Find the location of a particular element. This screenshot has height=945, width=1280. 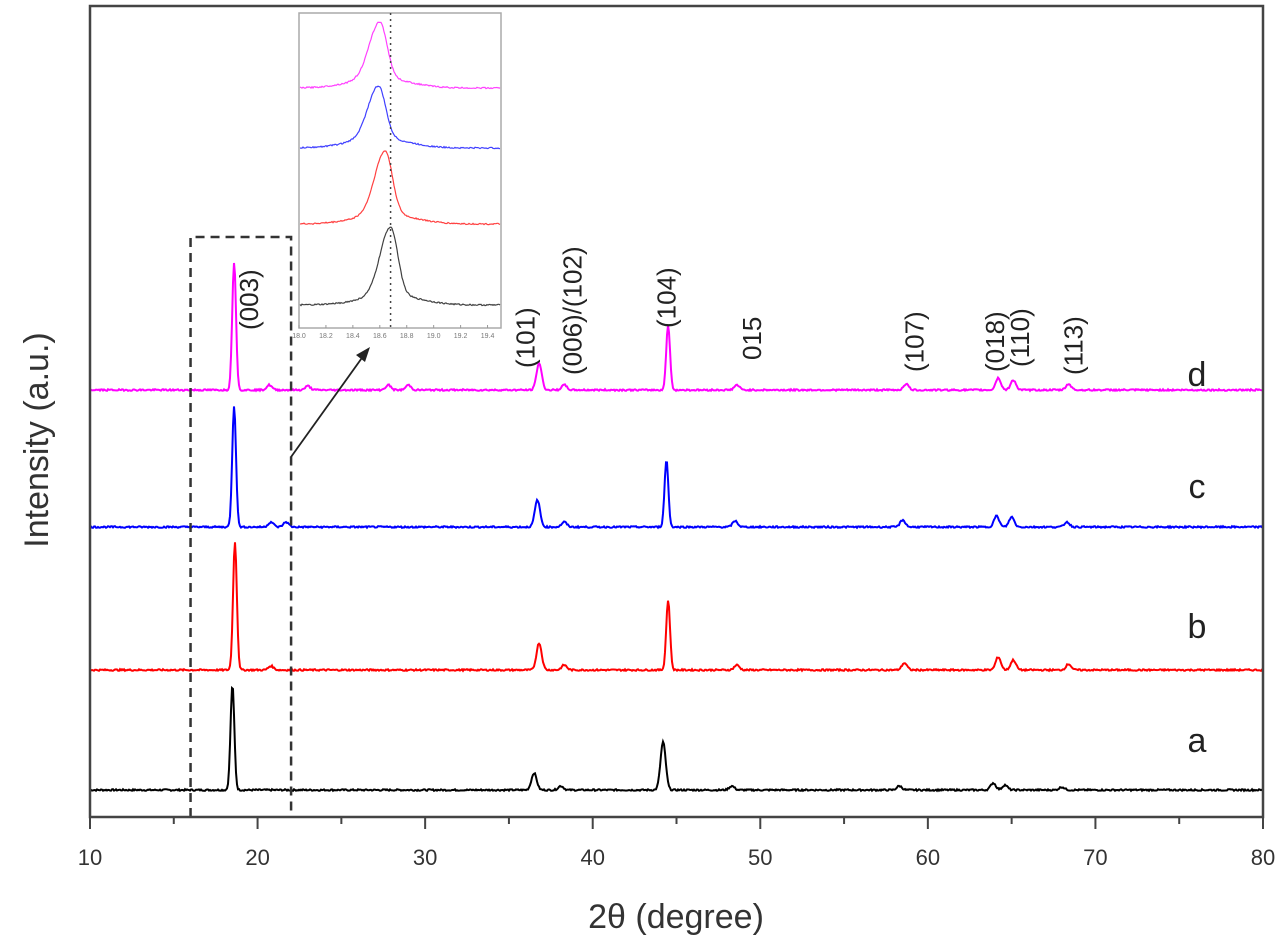

inset-tick-label: 18.4 is located at coordinates (353, 336).